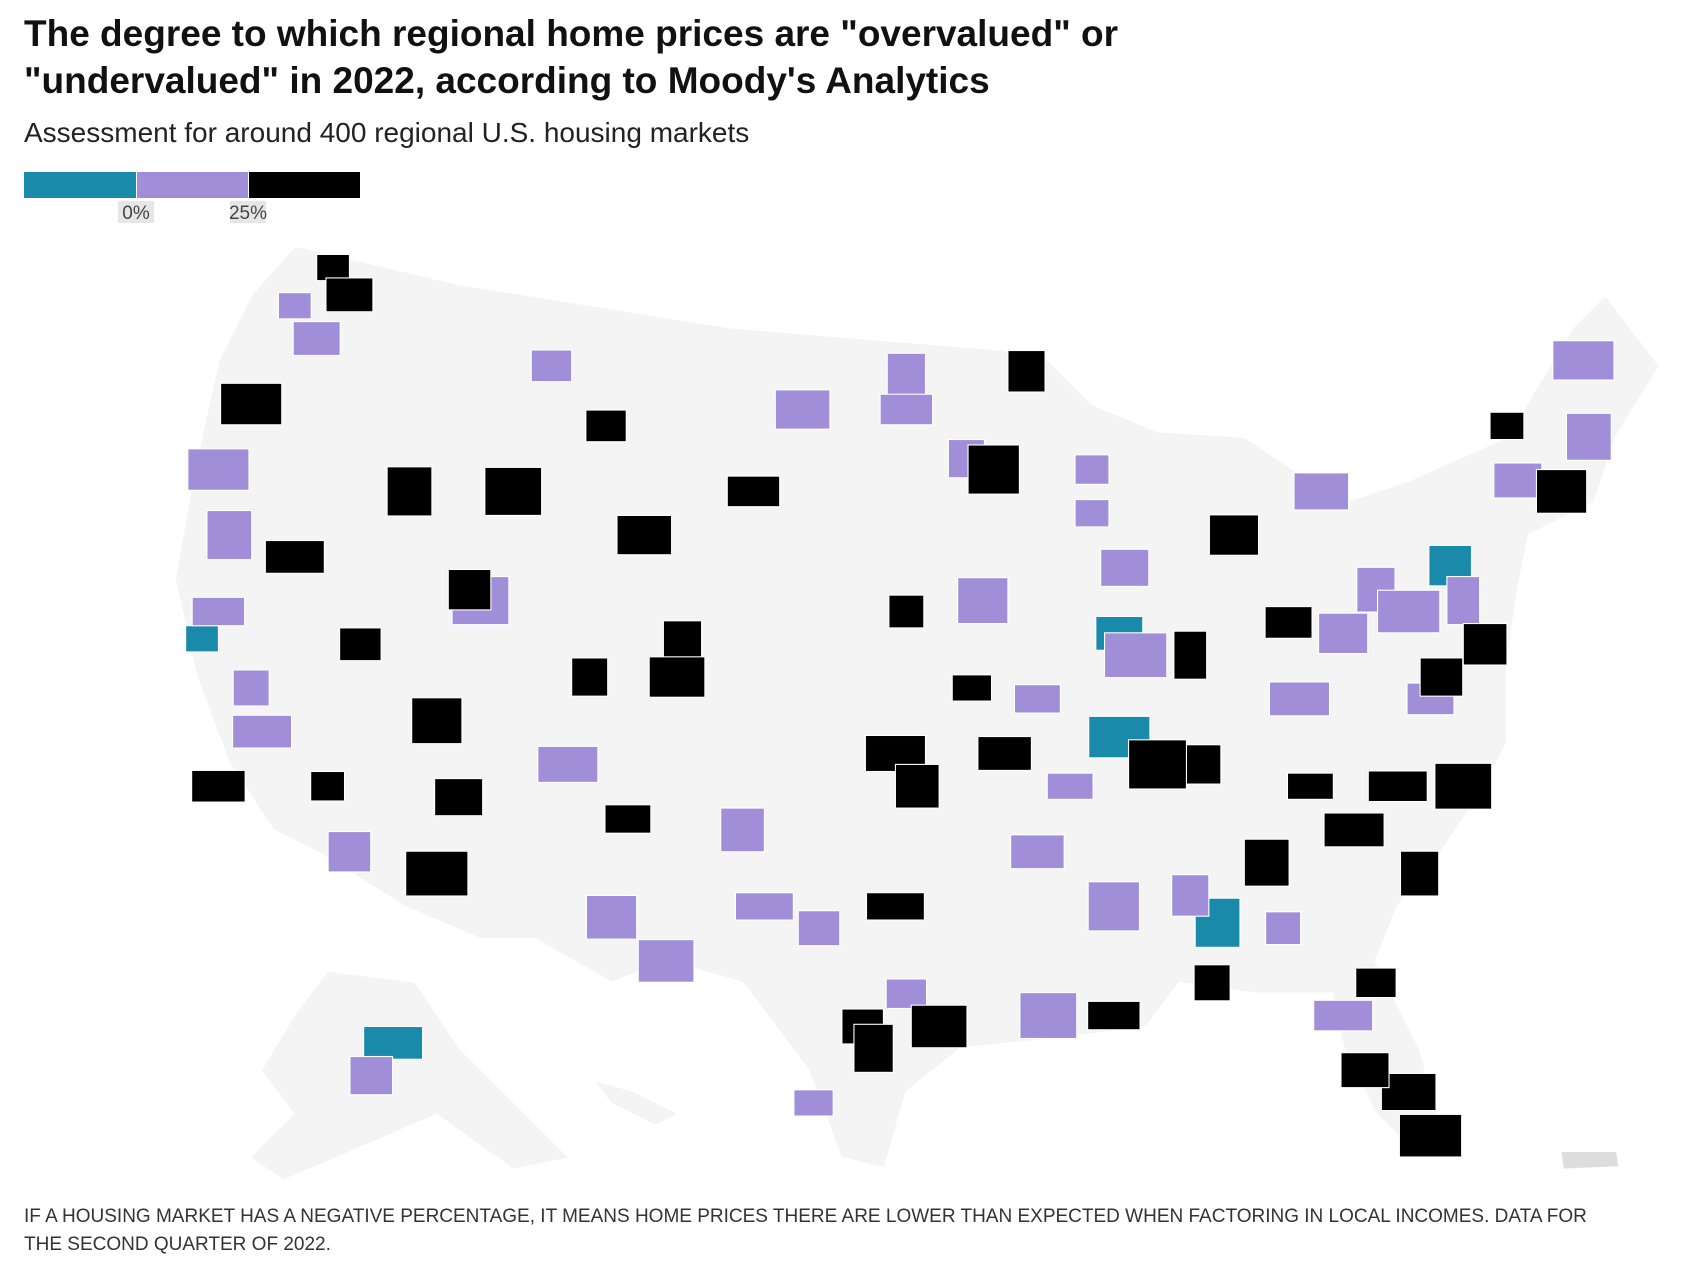 The image size is (1692, 1270). I want to click on legend-tick-label: 0%, so click(136, 213).